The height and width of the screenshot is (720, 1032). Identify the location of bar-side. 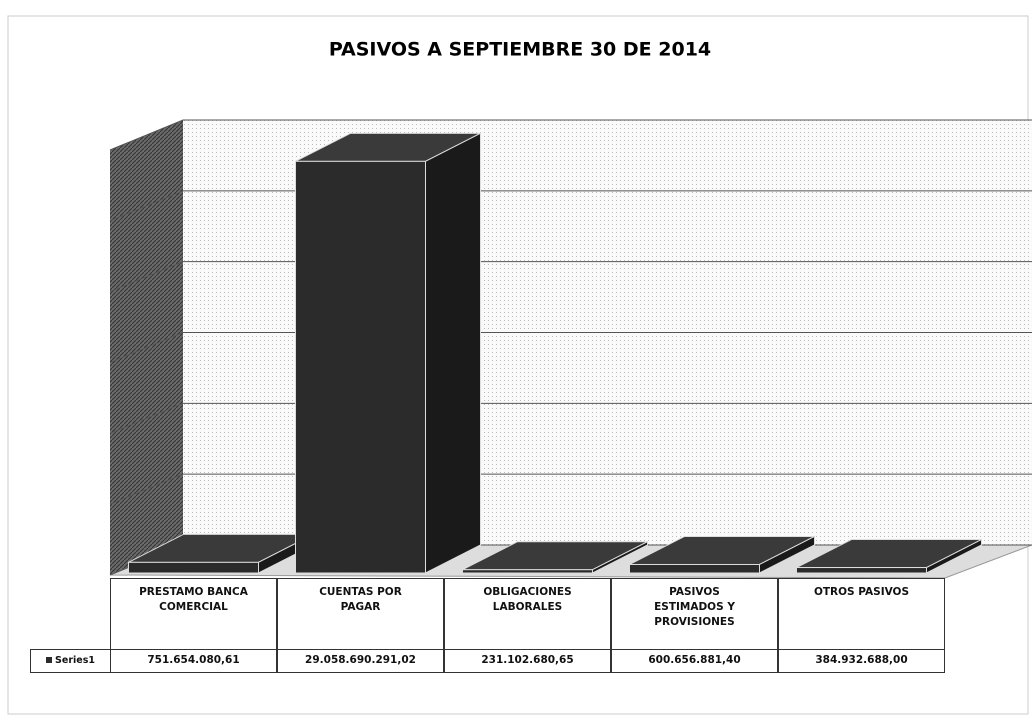
(453, 353).